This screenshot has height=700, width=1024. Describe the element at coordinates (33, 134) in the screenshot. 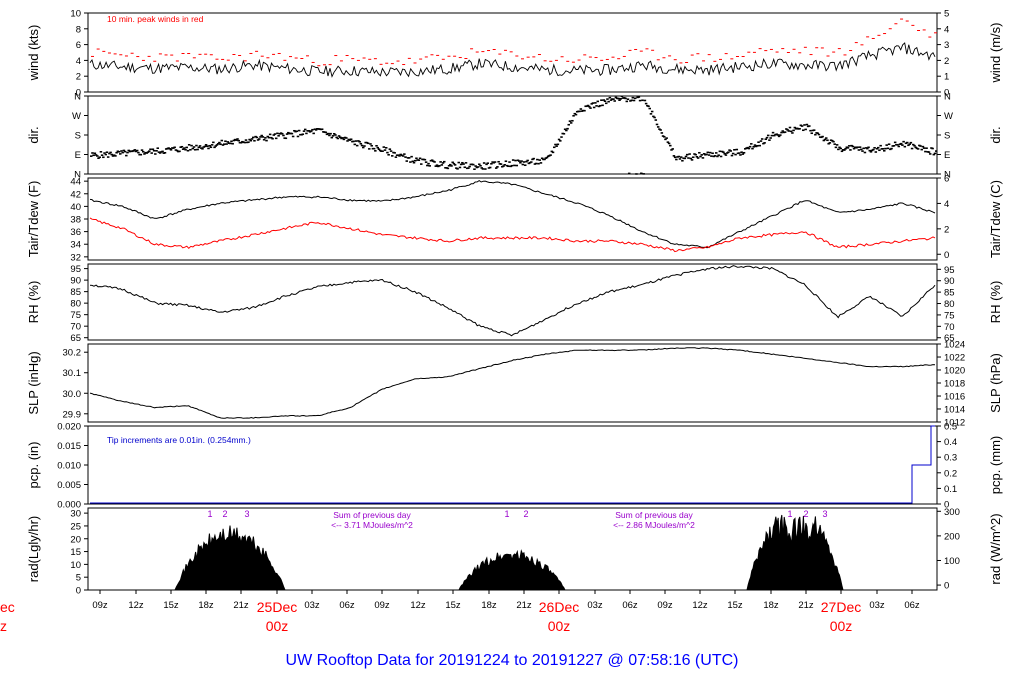

I see `dir-y-axis-label: dir.` at that location.